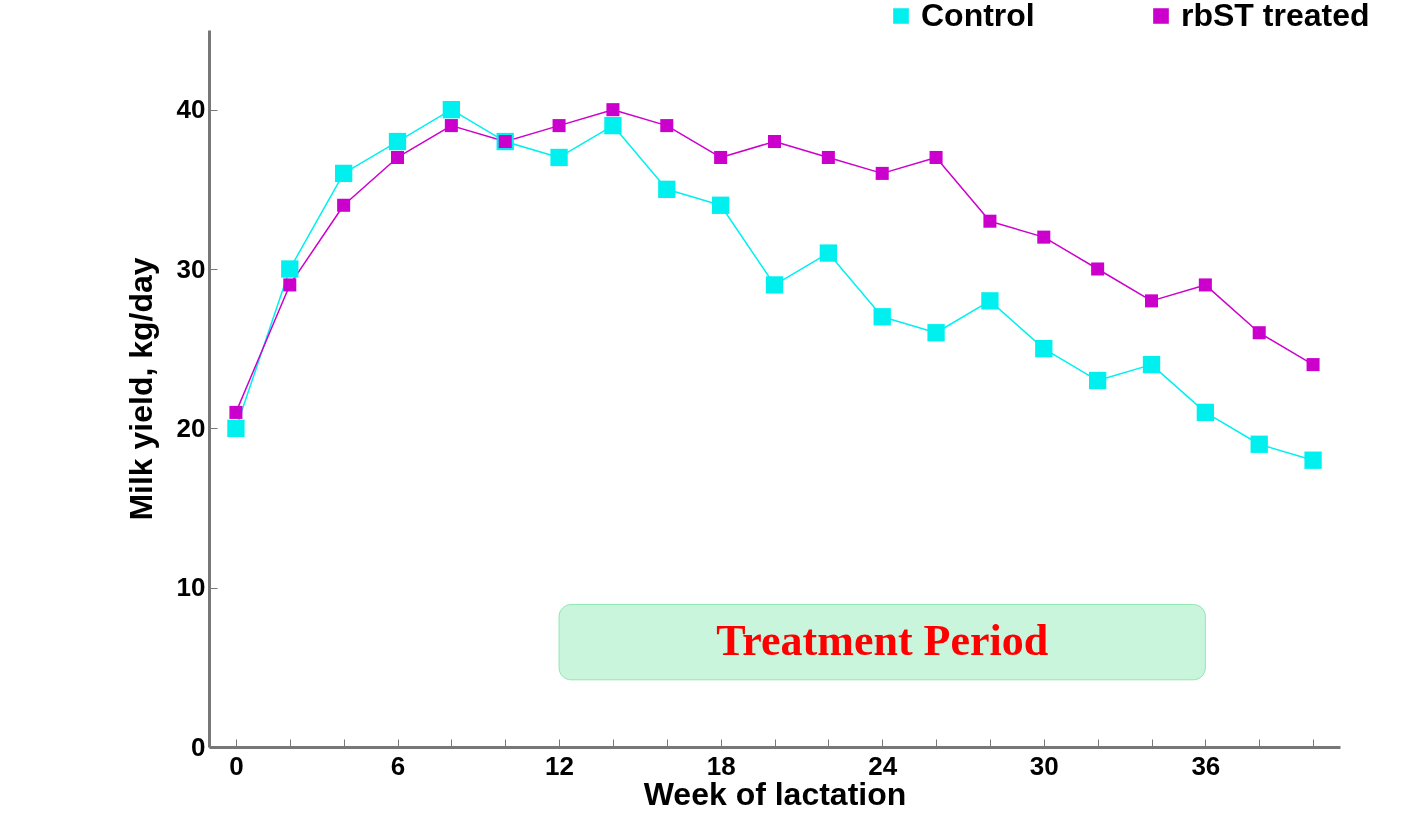  Describe the element at coordinates (198, 746) in the screenshot. I see `y-tick-label: 0` at that location.